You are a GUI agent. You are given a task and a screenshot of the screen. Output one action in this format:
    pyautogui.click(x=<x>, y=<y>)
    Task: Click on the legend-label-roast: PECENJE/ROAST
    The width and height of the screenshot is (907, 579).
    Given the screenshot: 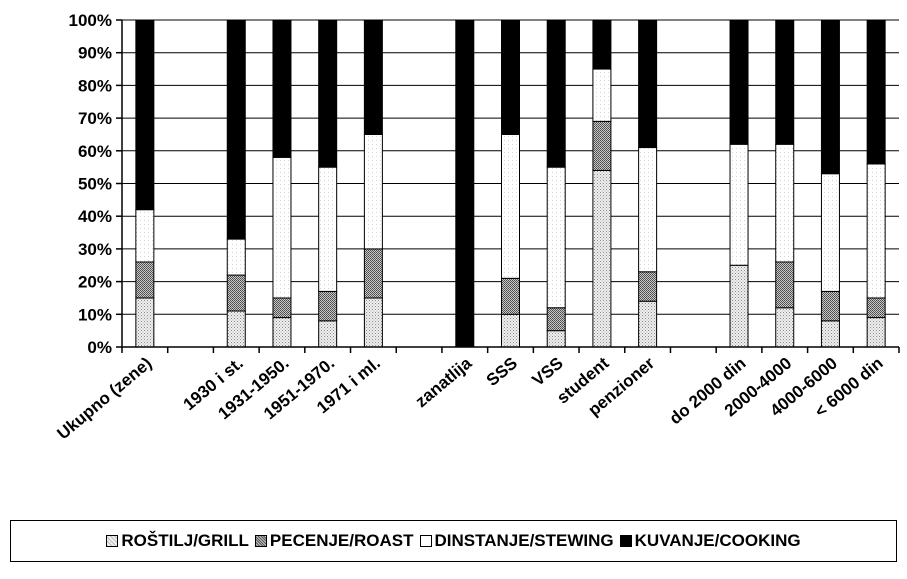 What is the action you would take?
    pyautogui.click(x=341, y=540)
    